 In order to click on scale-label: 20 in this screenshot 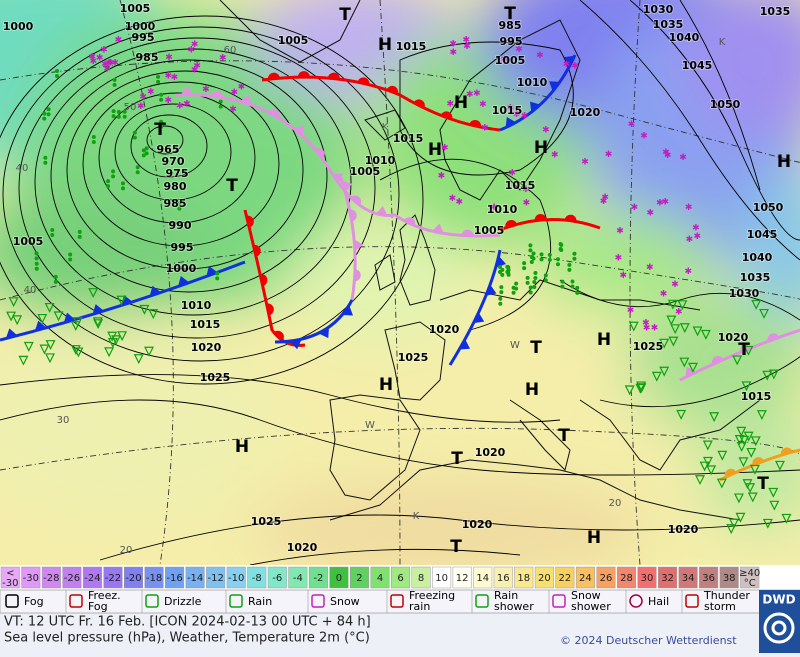, I will do `click(544, 578)`.